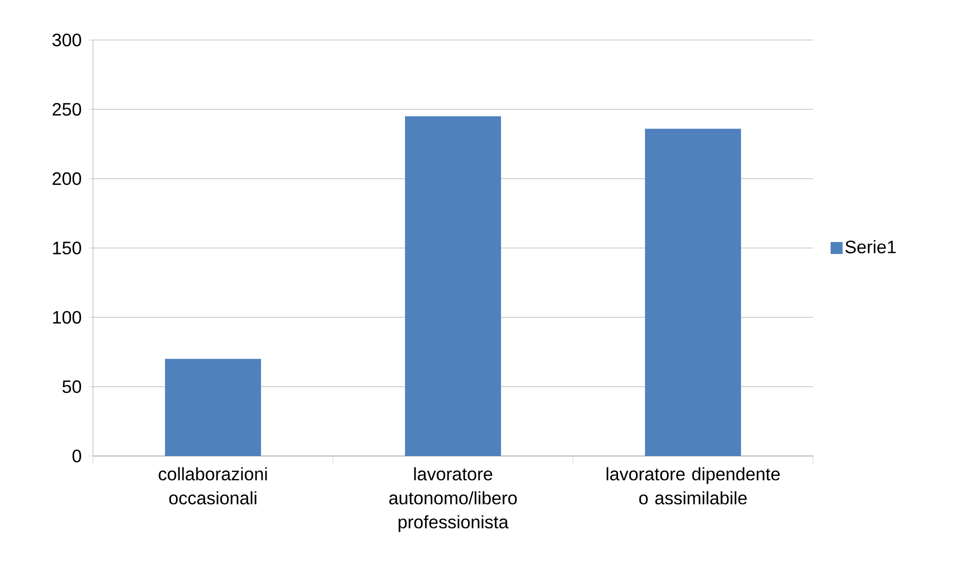 The height and width of the screenshot is (583, 960). Describe the element at coordinates (77, 456) in the screenshot. I see `y-tick-label: 0` at that location.